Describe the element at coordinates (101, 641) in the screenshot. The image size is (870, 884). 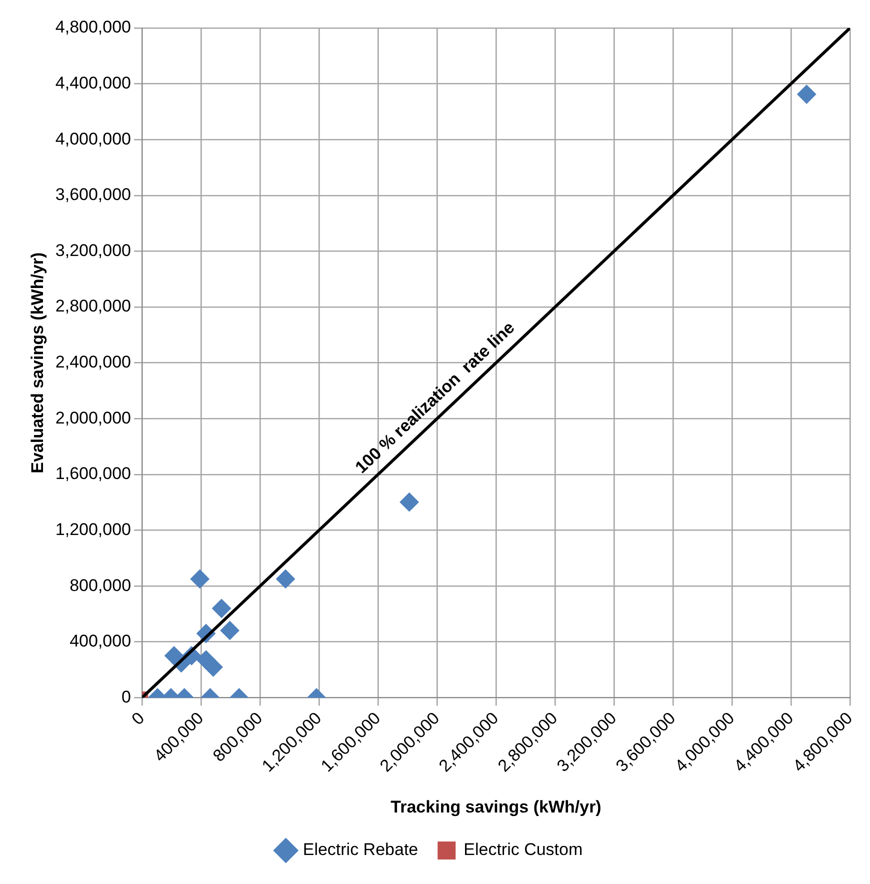
I see `y-tick-label: 400,000` at that location.